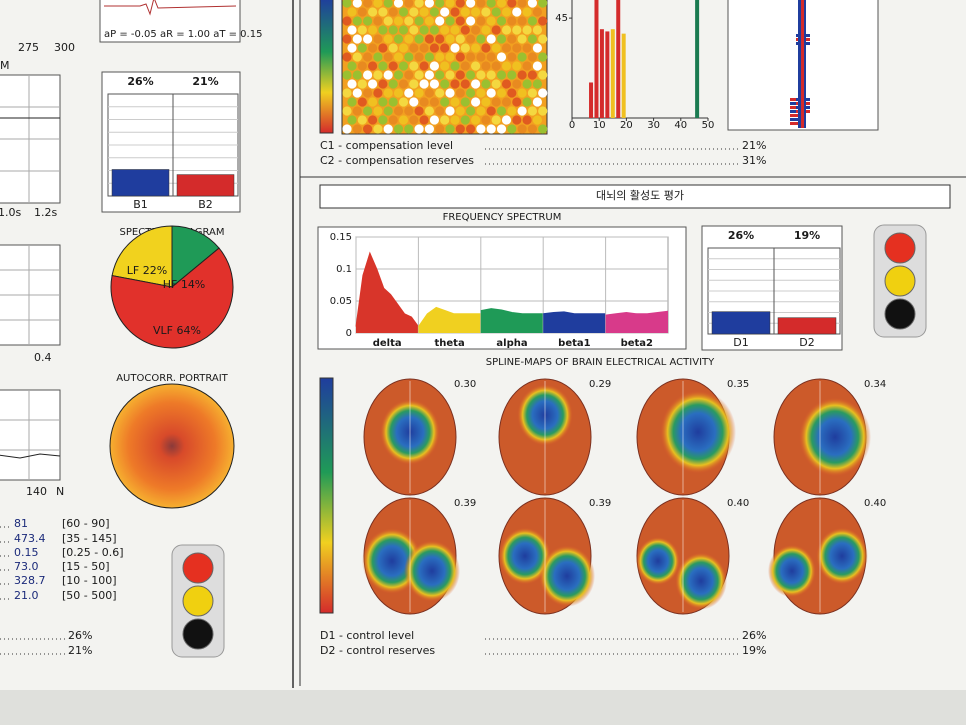 This screenshot has height=725, width=966. Describe the element at coordinates (738, 503) in the screenshot. I see `map-value: 0.40` at that location.